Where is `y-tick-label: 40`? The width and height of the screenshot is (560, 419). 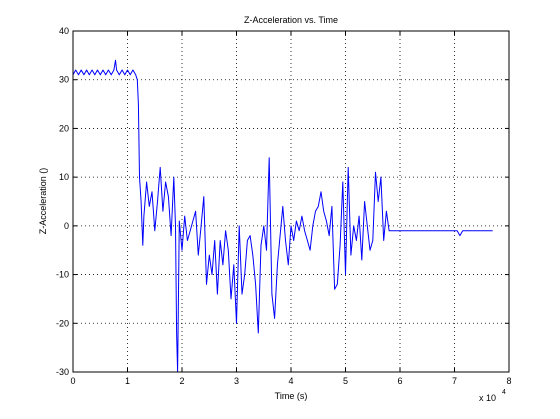 y-tick-label: 40 is located at coordinates (64, 31).